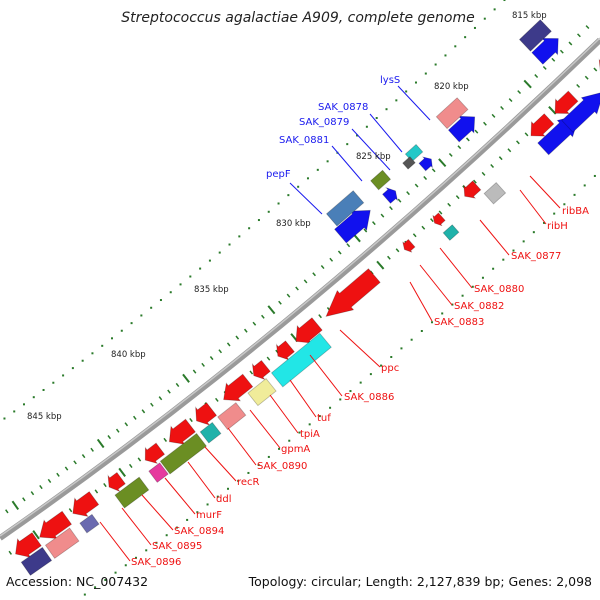 This screenshot has height=600, width=600. What do you see at coordinates (304, 140) in the screenshot?
I see `gene-label-SAK_0881: SAK_0881` at bounding box center [304, 140].